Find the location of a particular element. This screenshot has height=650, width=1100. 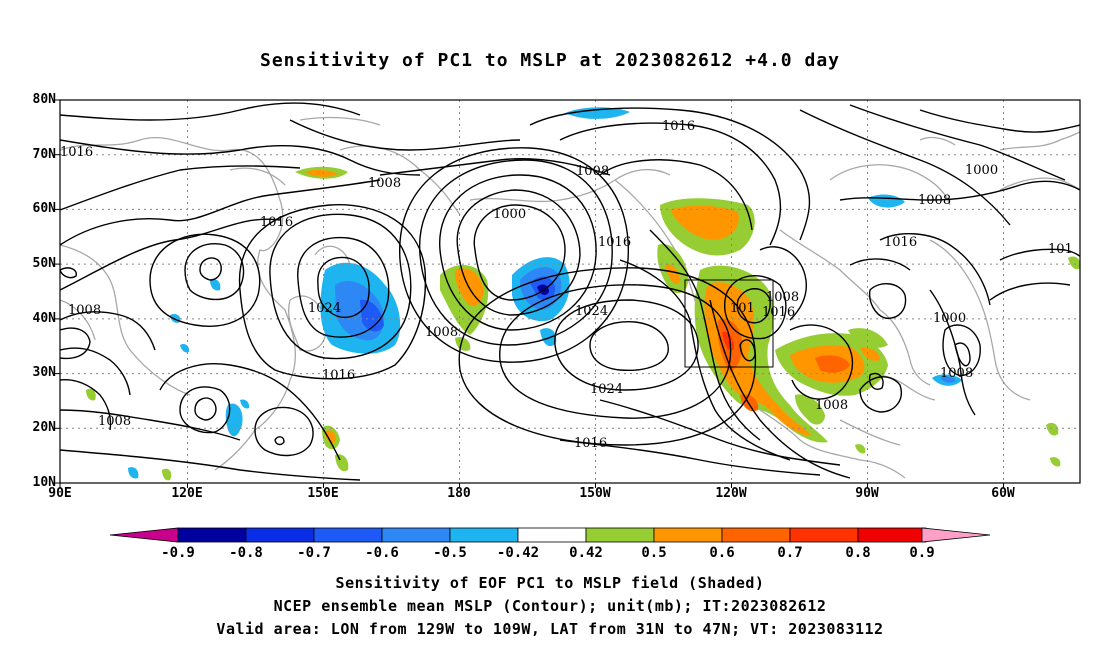

colorbar-label: 0.6 is located at coordinates (722, 553).